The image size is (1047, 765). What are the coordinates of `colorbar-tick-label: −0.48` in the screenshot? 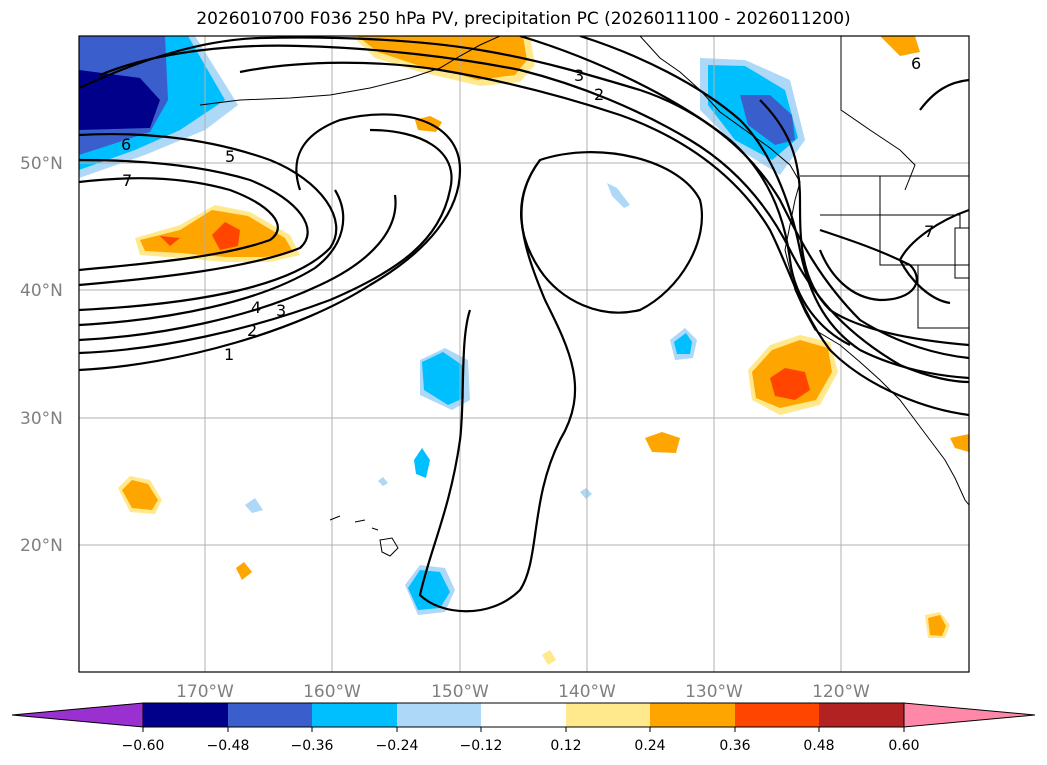 It's located at (228, 746).